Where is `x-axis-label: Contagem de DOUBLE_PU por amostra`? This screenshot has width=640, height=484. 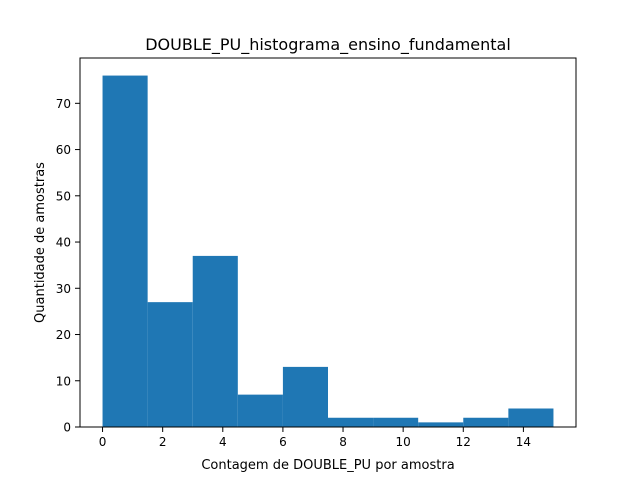
x-axis-label: Contagem de DOUBLE_PU por amostra is located at coordinates (327, 465).